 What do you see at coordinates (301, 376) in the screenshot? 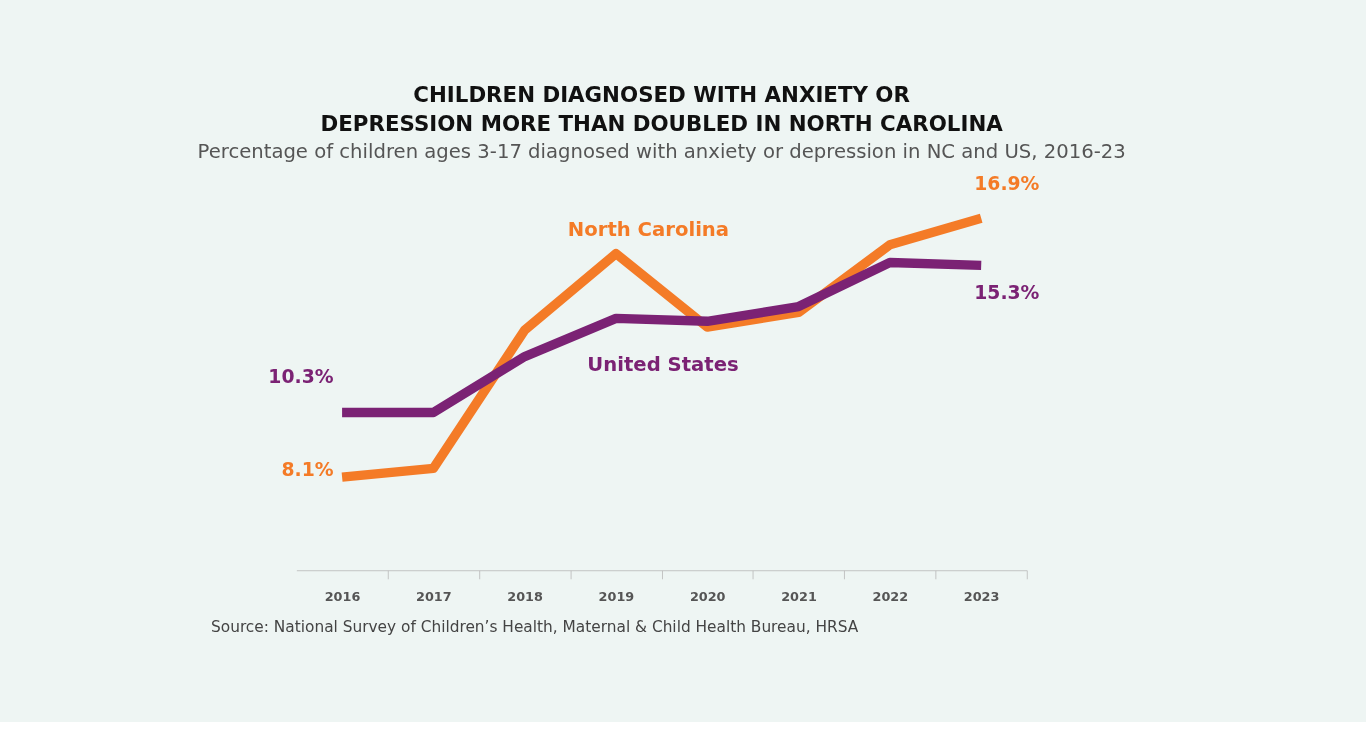
I see `data-label: 10.3%` at bounding box center [301, 376].